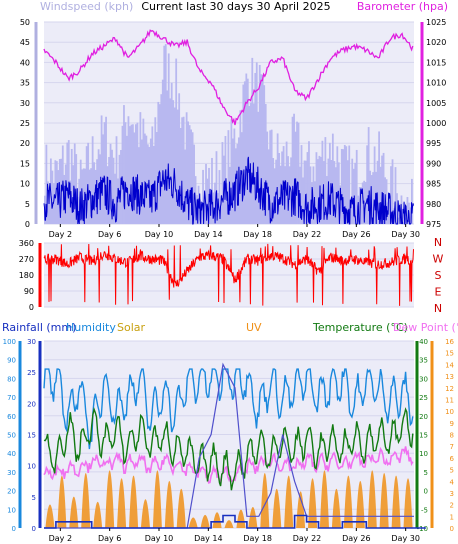 The width and height of the screenshot is (458, 544). I want to click on windspeed-tick-label: 20, so click(25, 143).